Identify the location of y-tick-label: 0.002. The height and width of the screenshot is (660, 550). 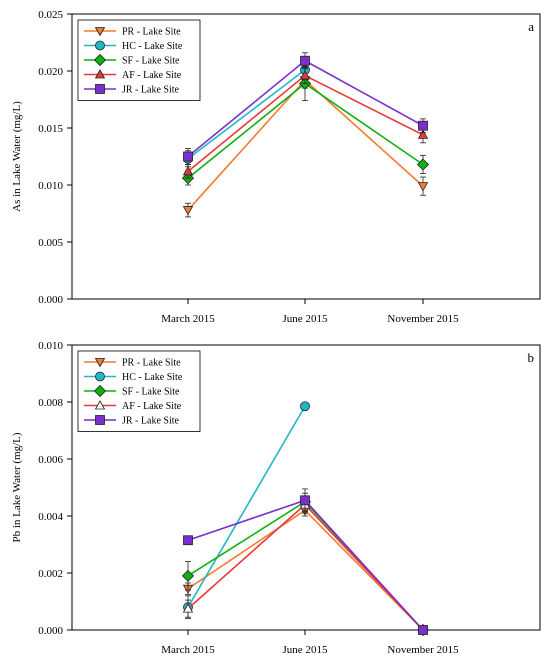
(50, 574).